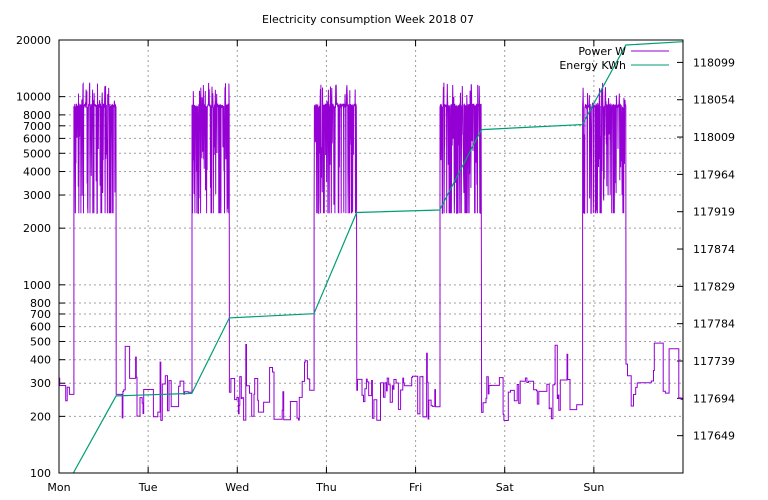 The width and height of the screenshot is (768, 500). Describe the element at coordinates (37, 126) in the screenshot. I see `y-left-tick-label: 7000` at that location.